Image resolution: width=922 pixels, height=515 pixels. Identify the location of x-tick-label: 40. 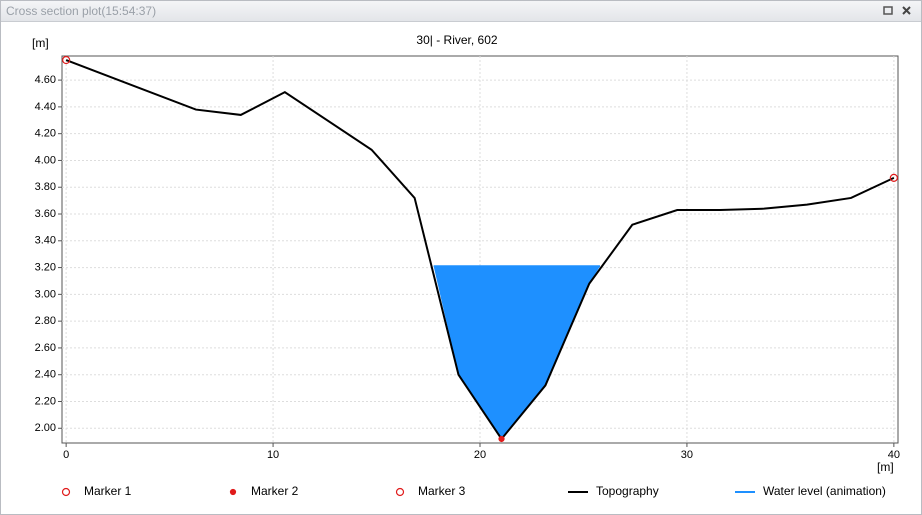
(894, 455).